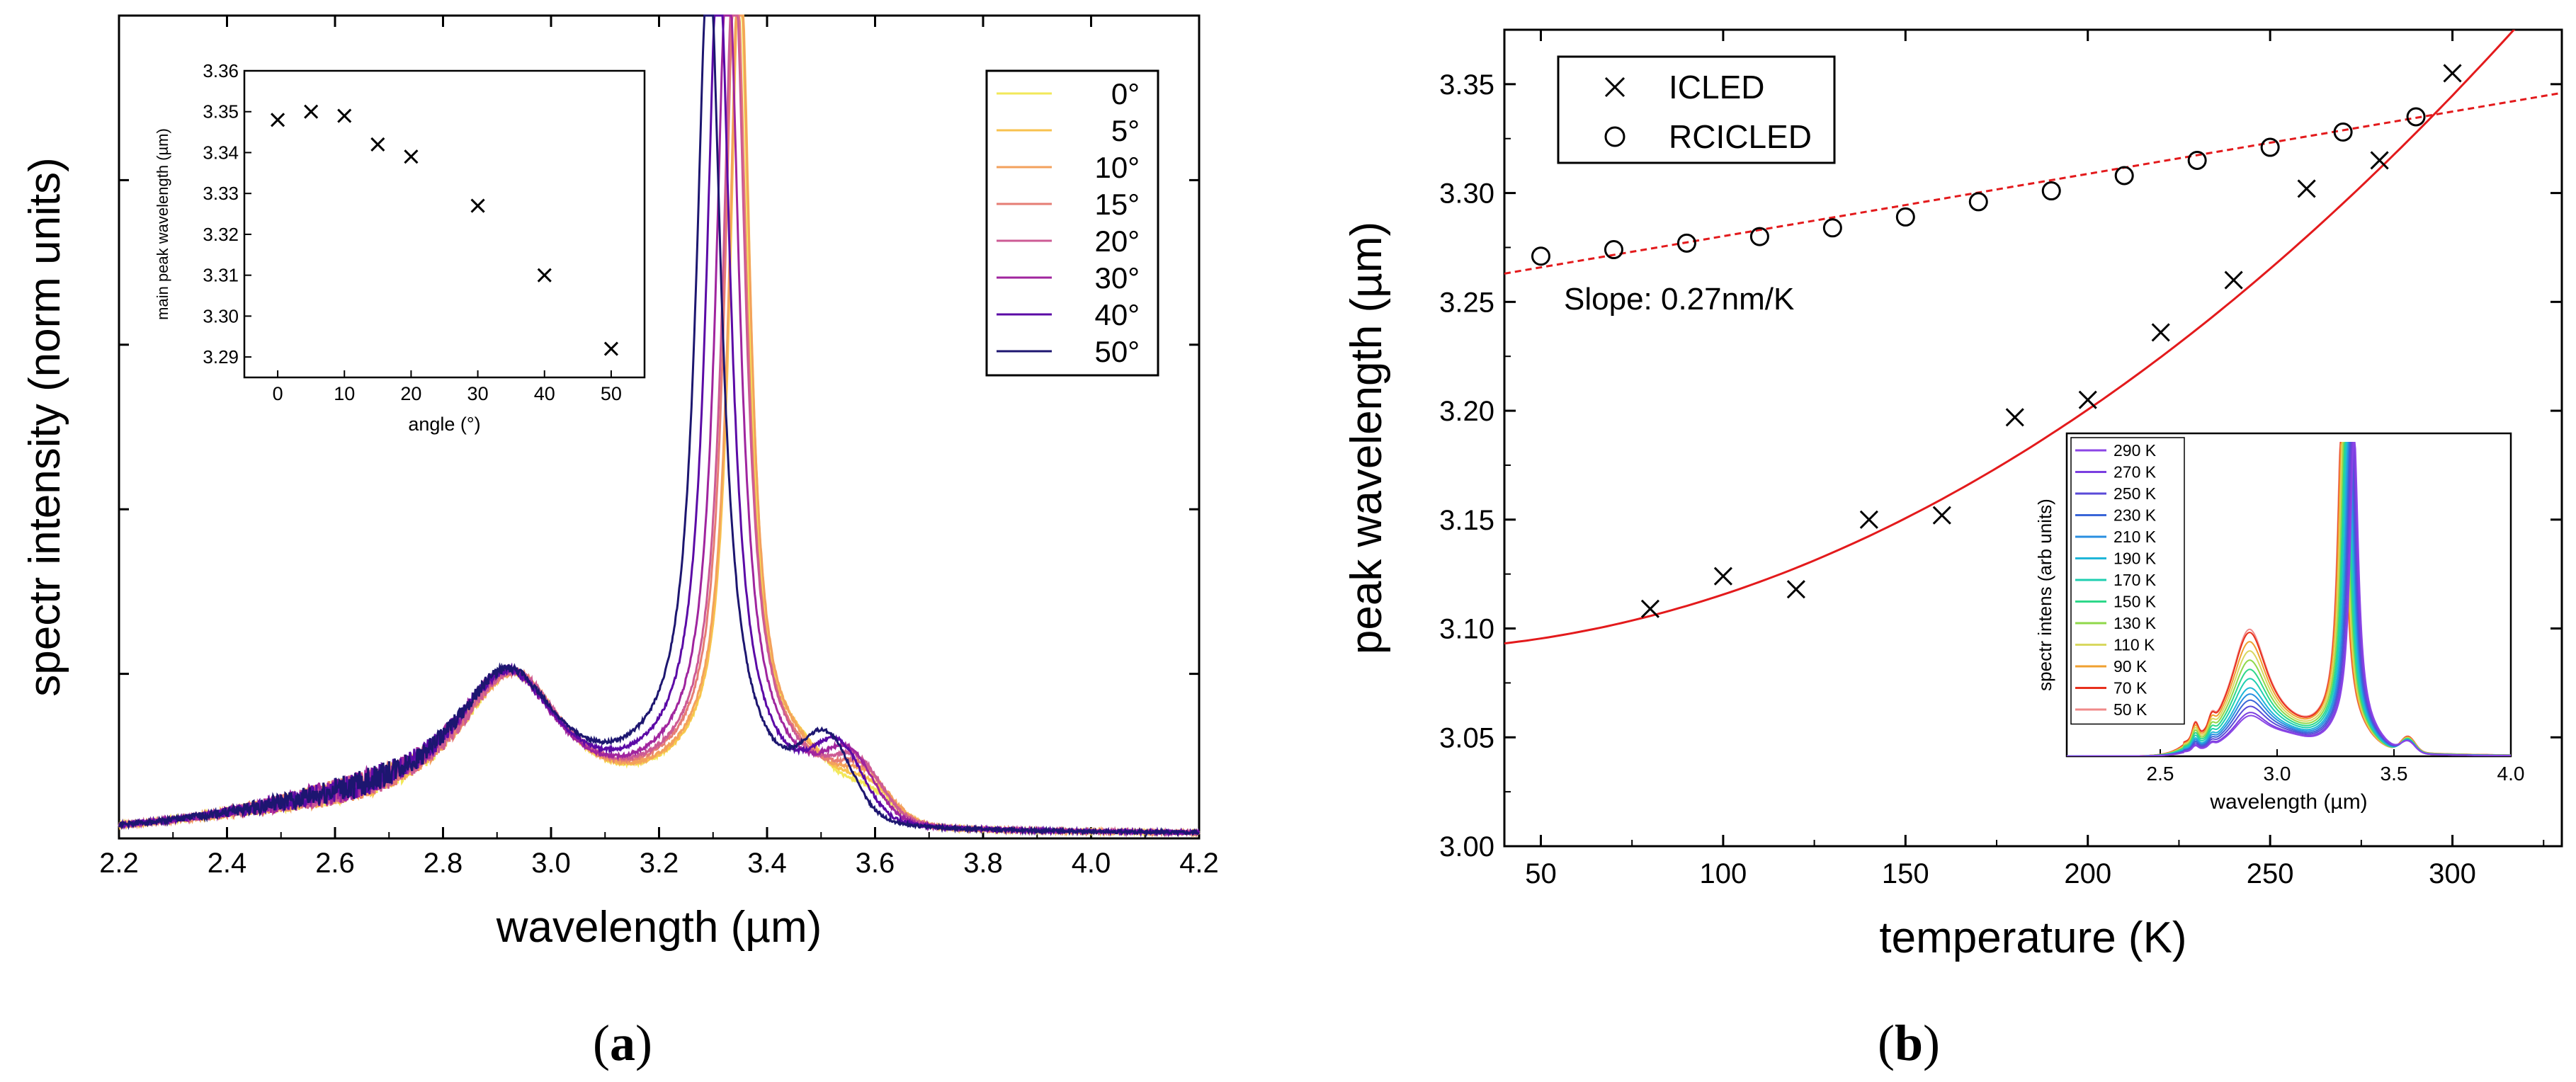 This screenshot has height=1082, width=2576. Describe the element at coordinates (611, 394) in the screenshot. I see `inset-x-tick-label: 50` at that location.